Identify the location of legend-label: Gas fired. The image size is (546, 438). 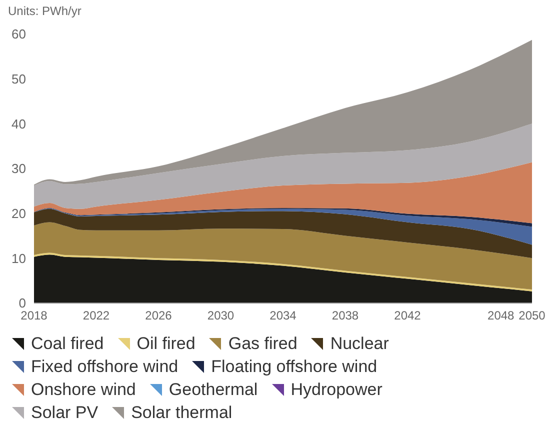
(263, 343).